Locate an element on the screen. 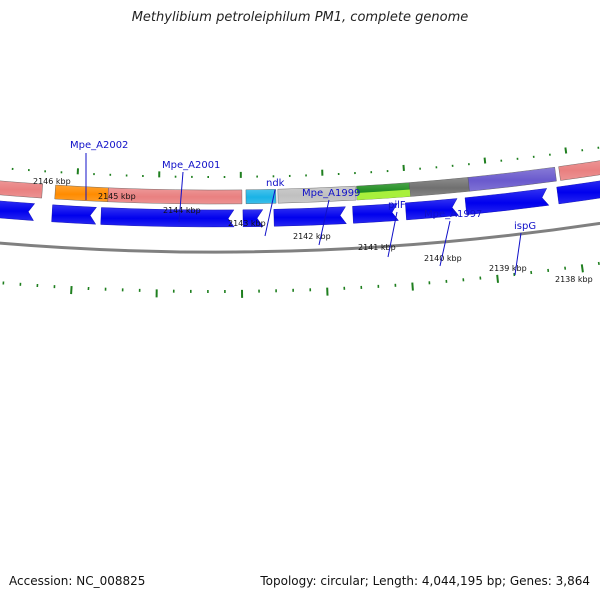  genome-backbone is located at coordinates (300, 237).